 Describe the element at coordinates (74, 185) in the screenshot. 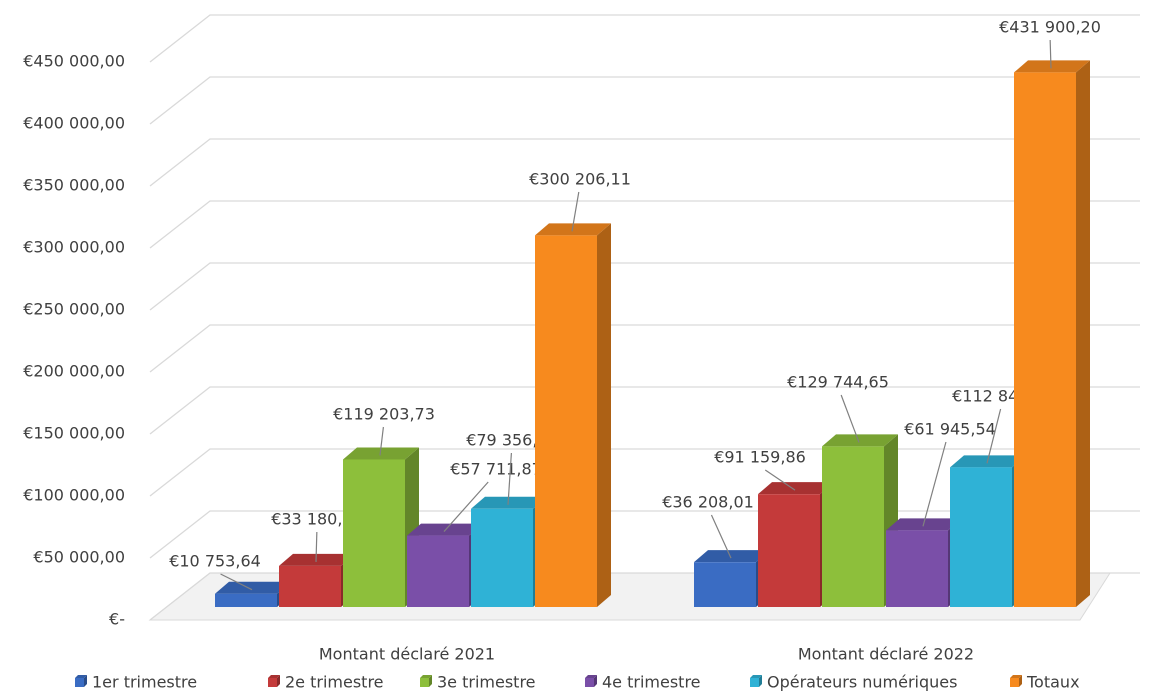

I see `y-tick-label: €350 000,00` at that location.